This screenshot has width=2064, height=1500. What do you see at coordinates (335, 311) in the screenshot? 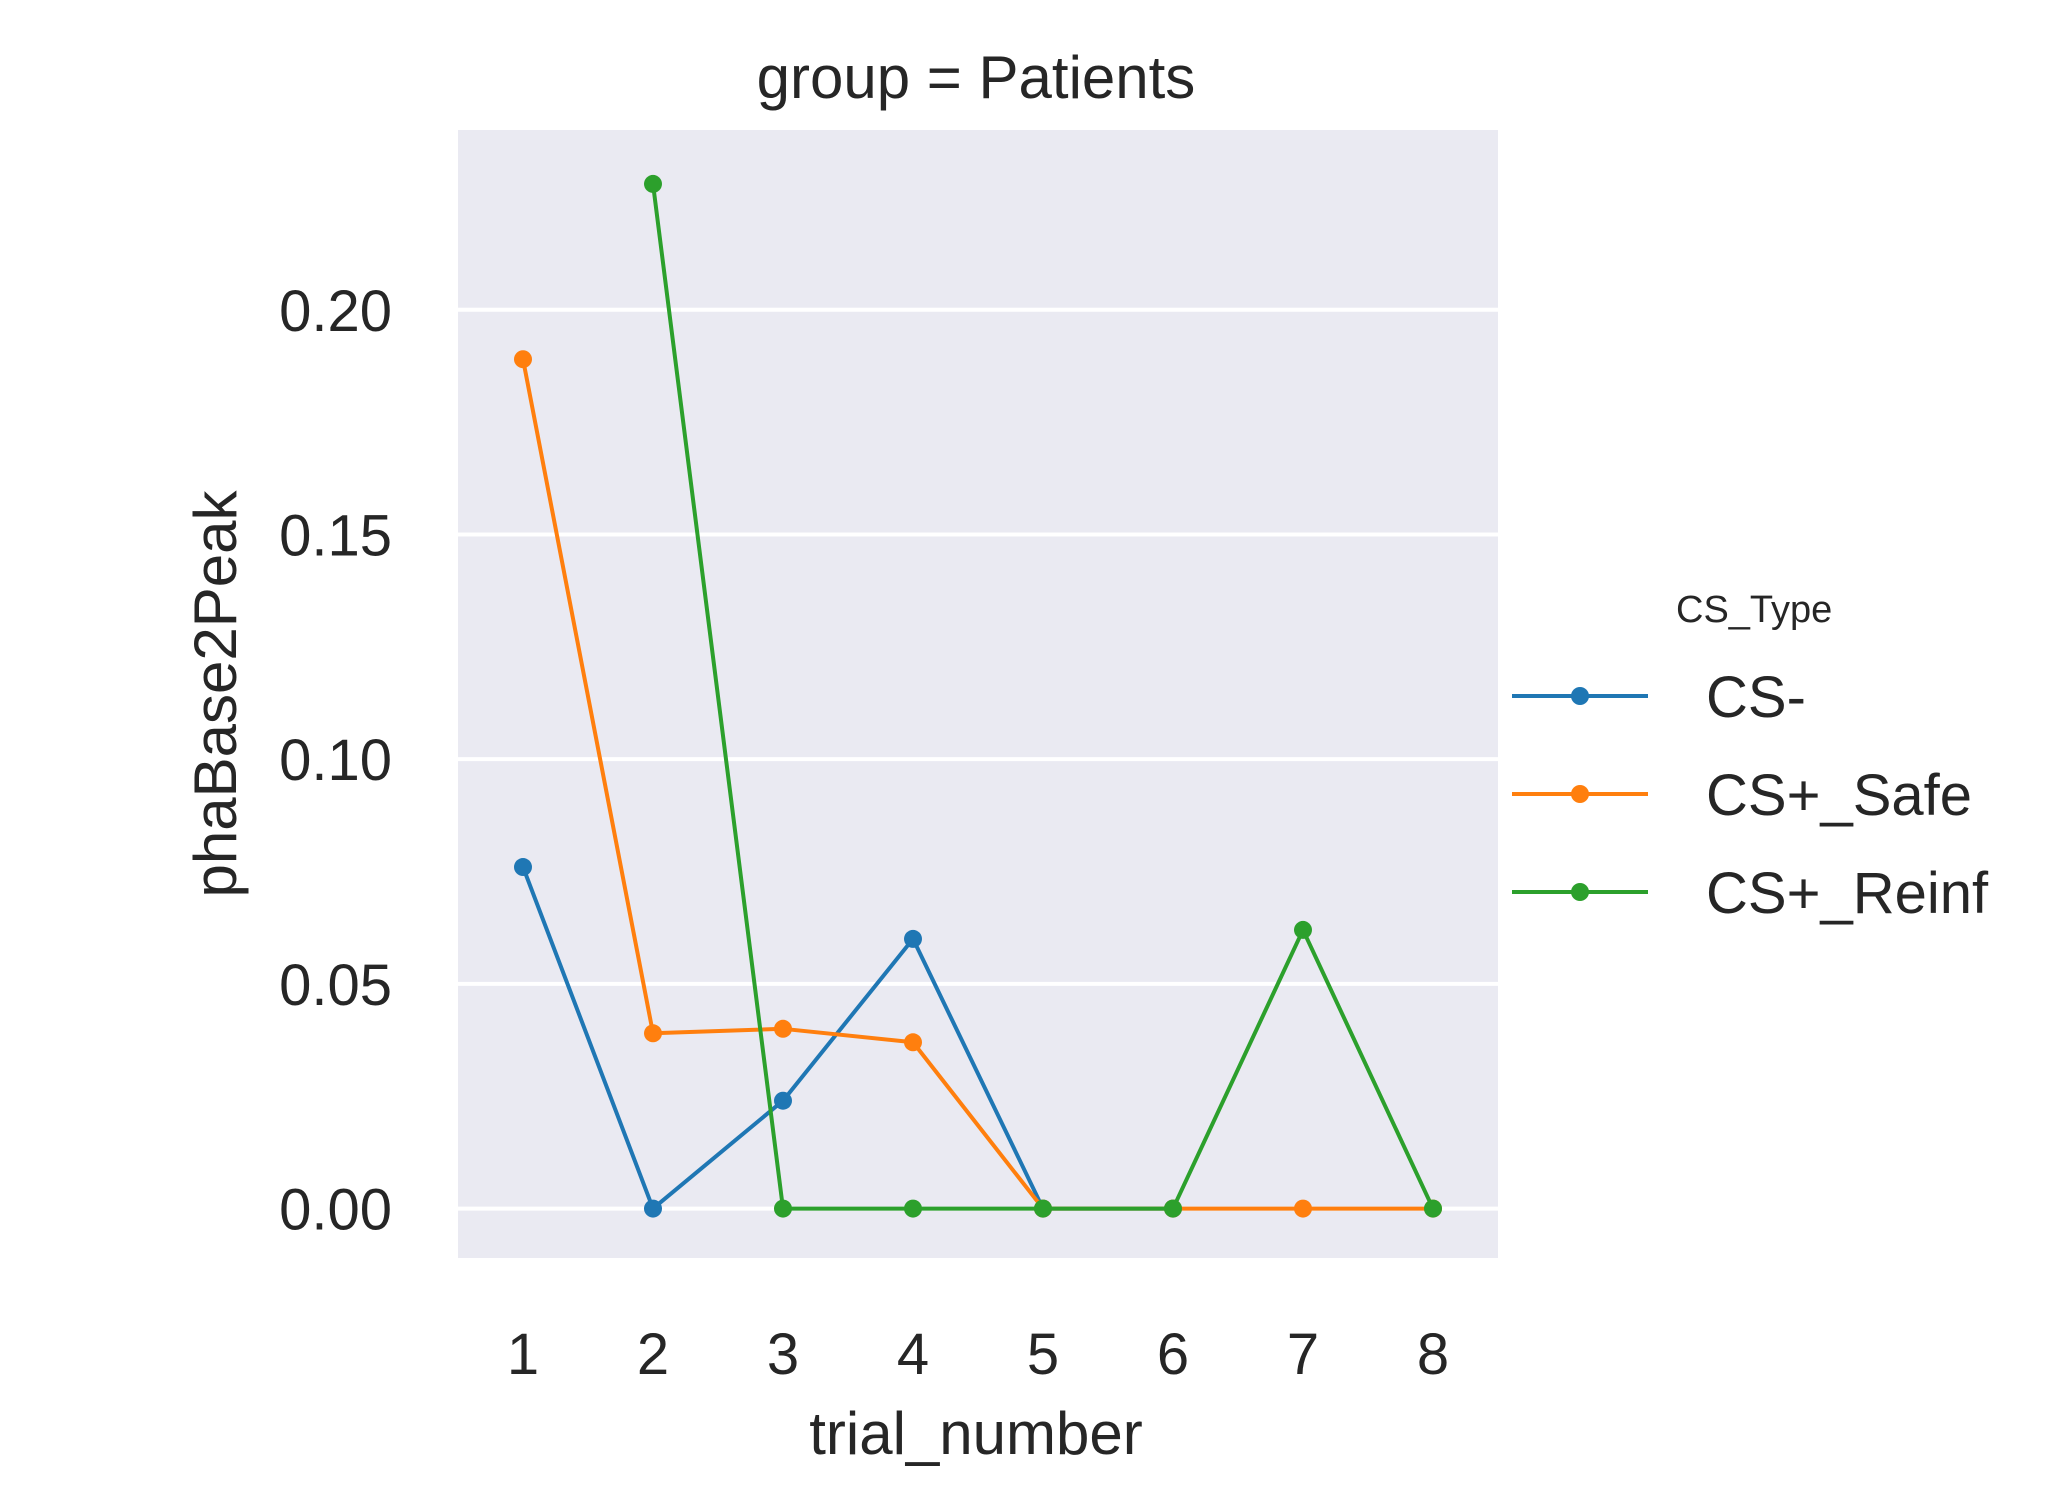
I see `y-tick-label: 0.20` at bounding box center [335, 311].